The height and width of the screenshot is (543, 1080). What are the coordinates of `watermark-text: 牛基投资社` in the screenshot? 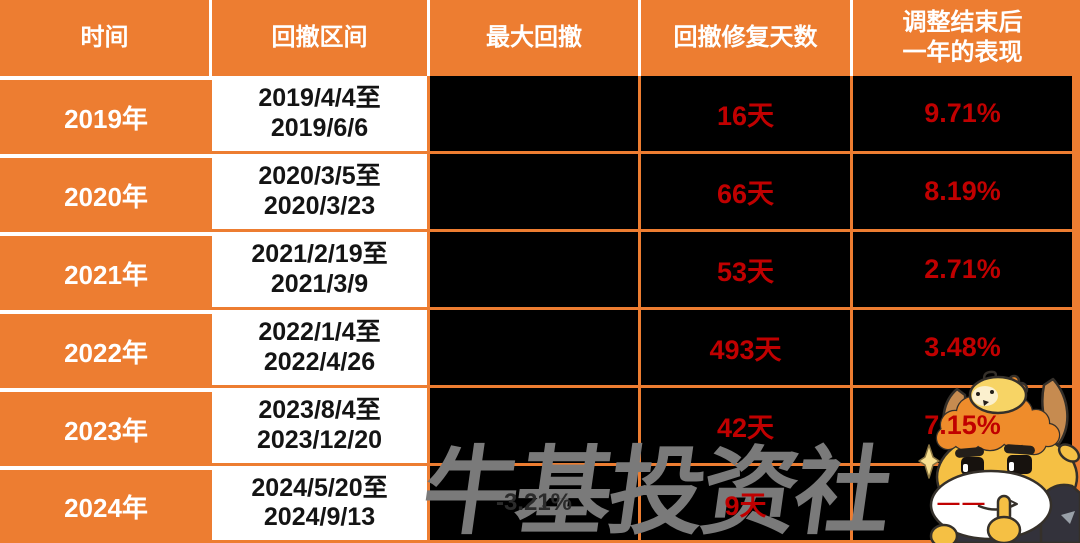 It's located at (655, 491).